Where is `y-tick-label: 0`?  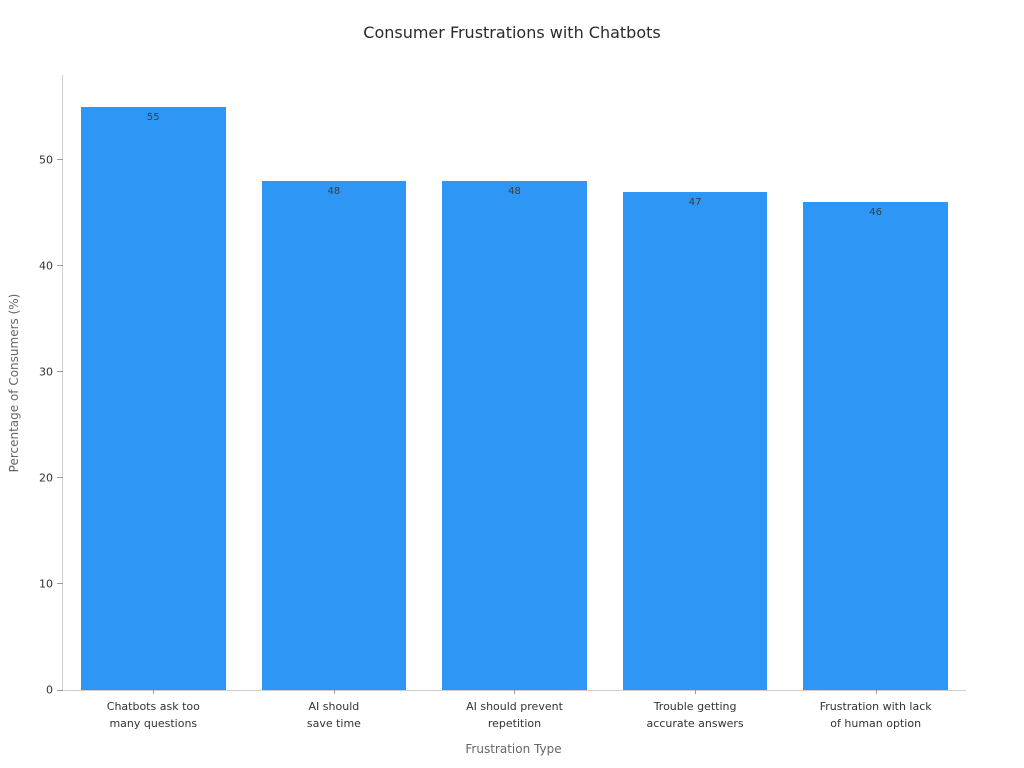 y-tick-label: 0 is located at coordinates (49, 690).